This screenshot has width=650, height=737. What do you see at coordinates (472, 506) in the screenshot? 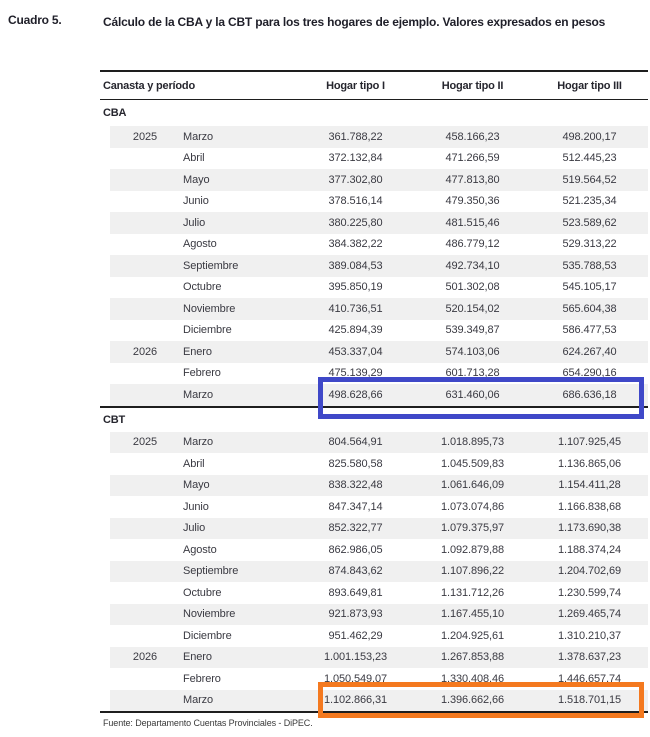
I see `cell-value-2: 1.073.074,86` at bounding box center [472, 506].